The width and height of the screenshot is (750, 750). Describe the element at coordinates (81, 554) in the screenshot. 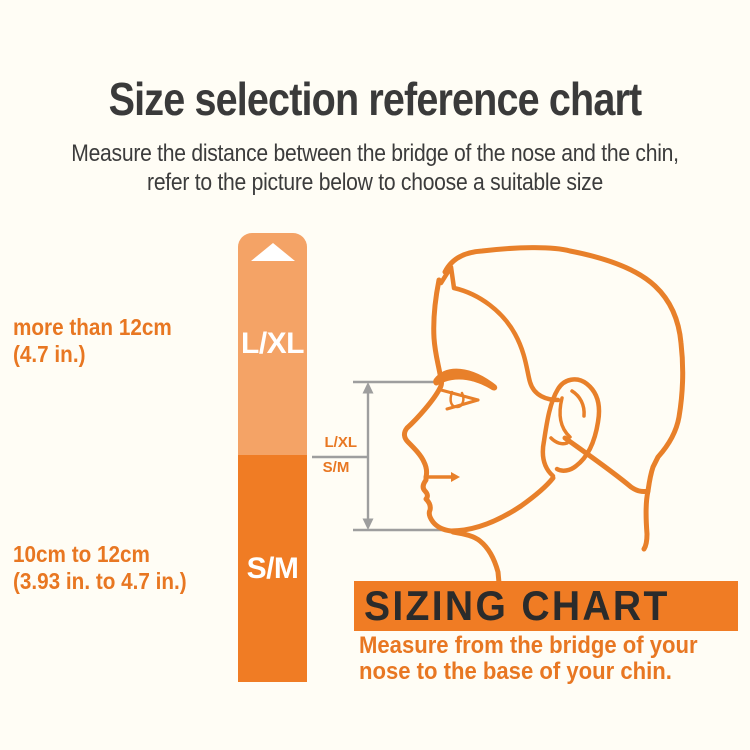

I see `range-label-sm-line1: 10cm to 12cm` at that location.